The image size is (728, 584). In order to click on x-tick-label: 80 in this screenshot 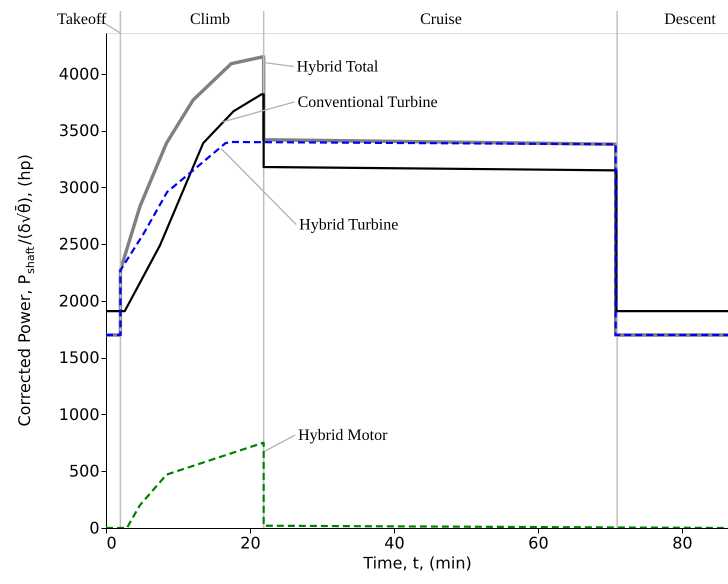, I will do `click(682, 543)`.